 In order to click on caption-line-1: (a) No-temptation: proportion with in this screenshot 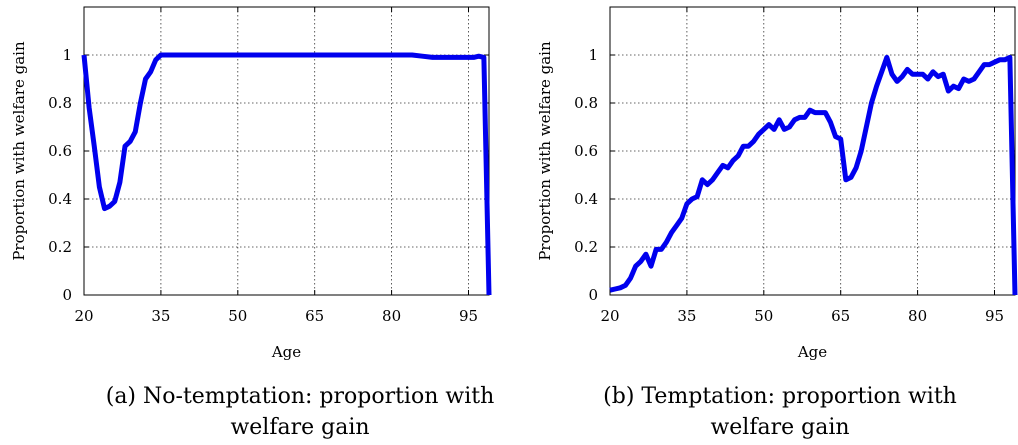, I will do `click(300, 396)`.